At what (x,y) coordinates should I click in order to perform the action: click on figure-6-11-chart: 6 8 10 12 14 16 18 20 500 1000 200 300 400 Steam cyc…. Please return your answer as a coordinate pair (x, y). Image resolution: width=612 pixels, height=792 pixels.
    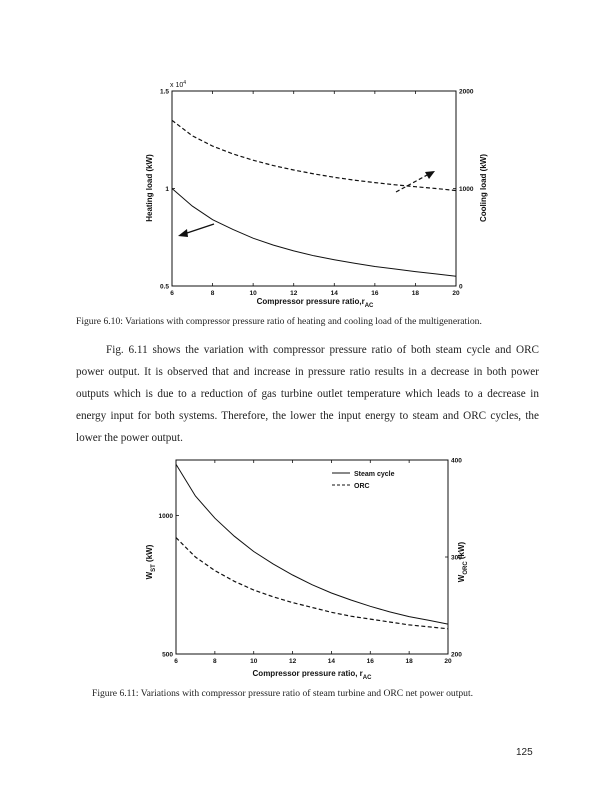
    Looking at the image, I should click on (307, 570).